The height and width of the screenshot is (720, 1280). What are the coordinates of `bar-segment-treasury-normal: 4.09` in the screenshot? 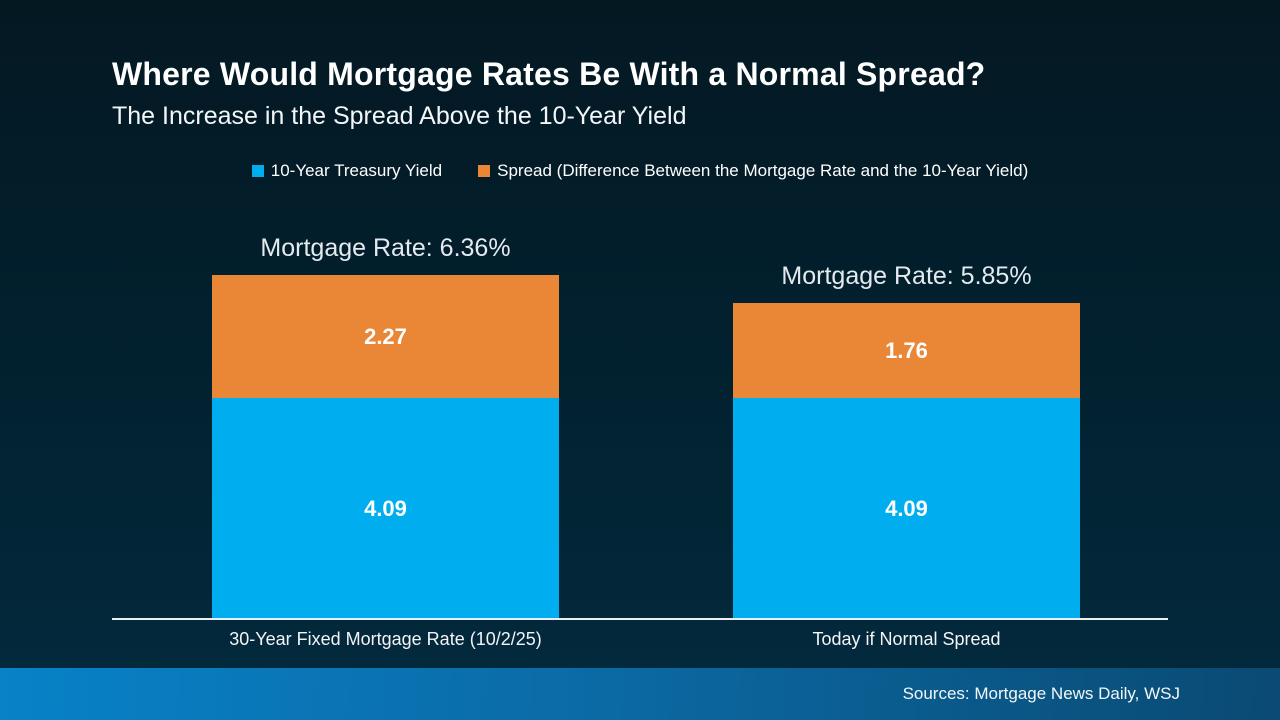 It's located at (906, 508).